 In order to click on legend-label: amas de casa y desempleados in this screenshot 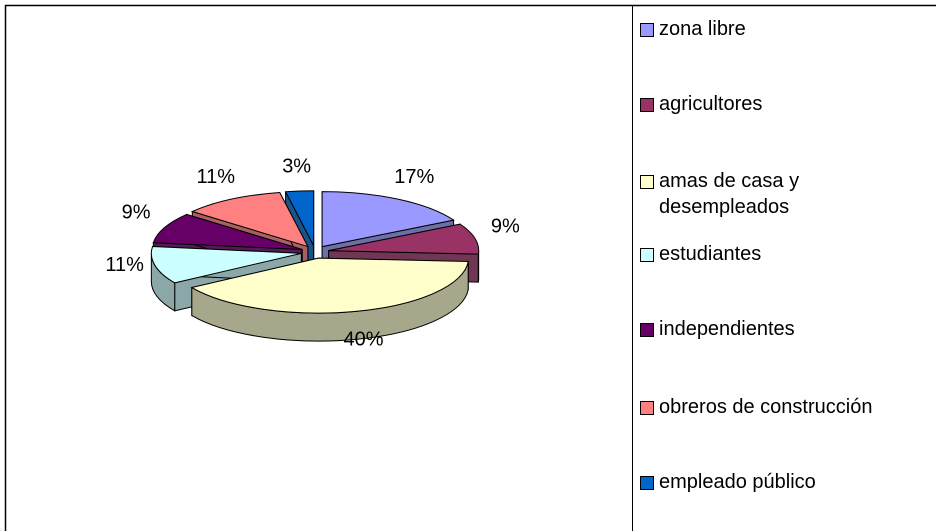, I will do `click(729, 194)`.